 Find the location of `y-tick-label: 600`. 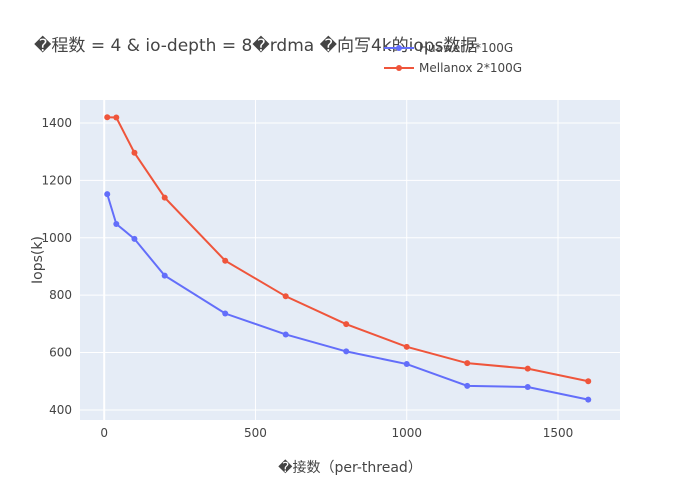

y-tick-label: 600 is located at coordinates (60, 353).